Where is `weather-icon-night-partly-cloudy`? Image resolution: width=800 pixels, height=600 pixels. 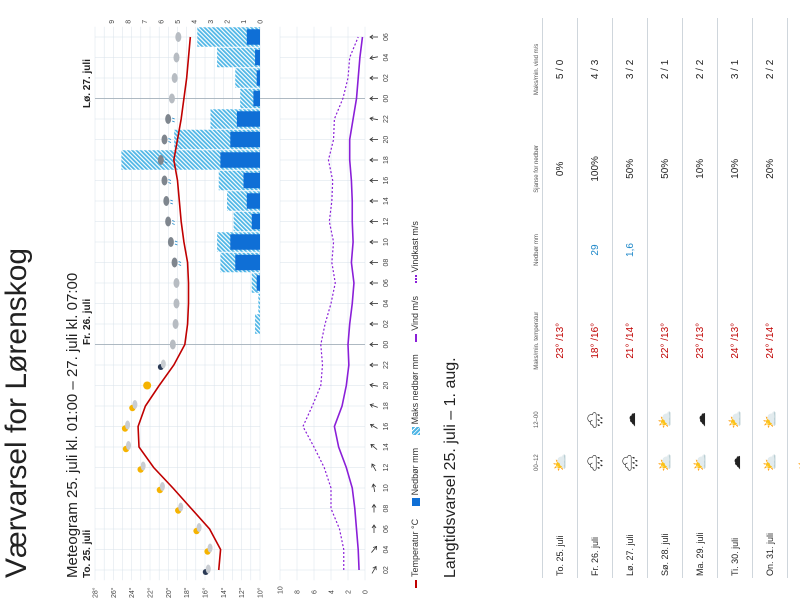
weather-icon-night-partly-cloudy is located at coordinates (161, 364).